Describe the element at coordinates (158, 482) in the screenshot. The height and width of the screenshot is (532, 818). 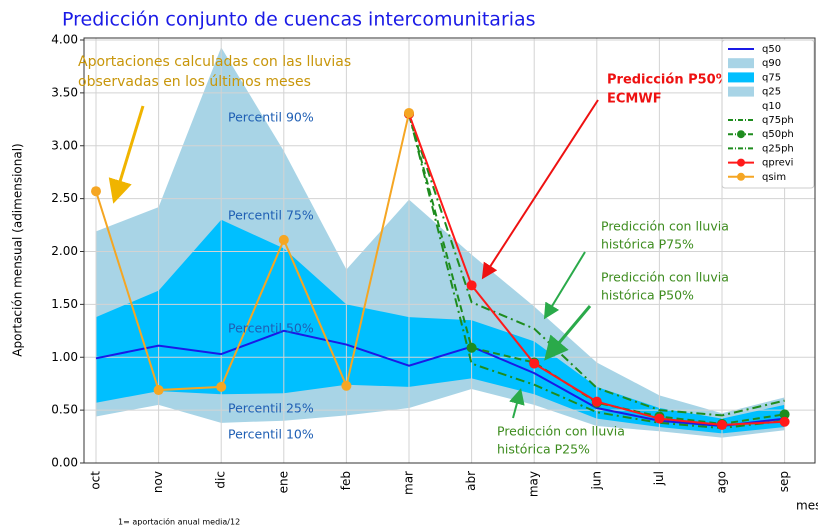
I see `x-tick-label: nov` at that location.